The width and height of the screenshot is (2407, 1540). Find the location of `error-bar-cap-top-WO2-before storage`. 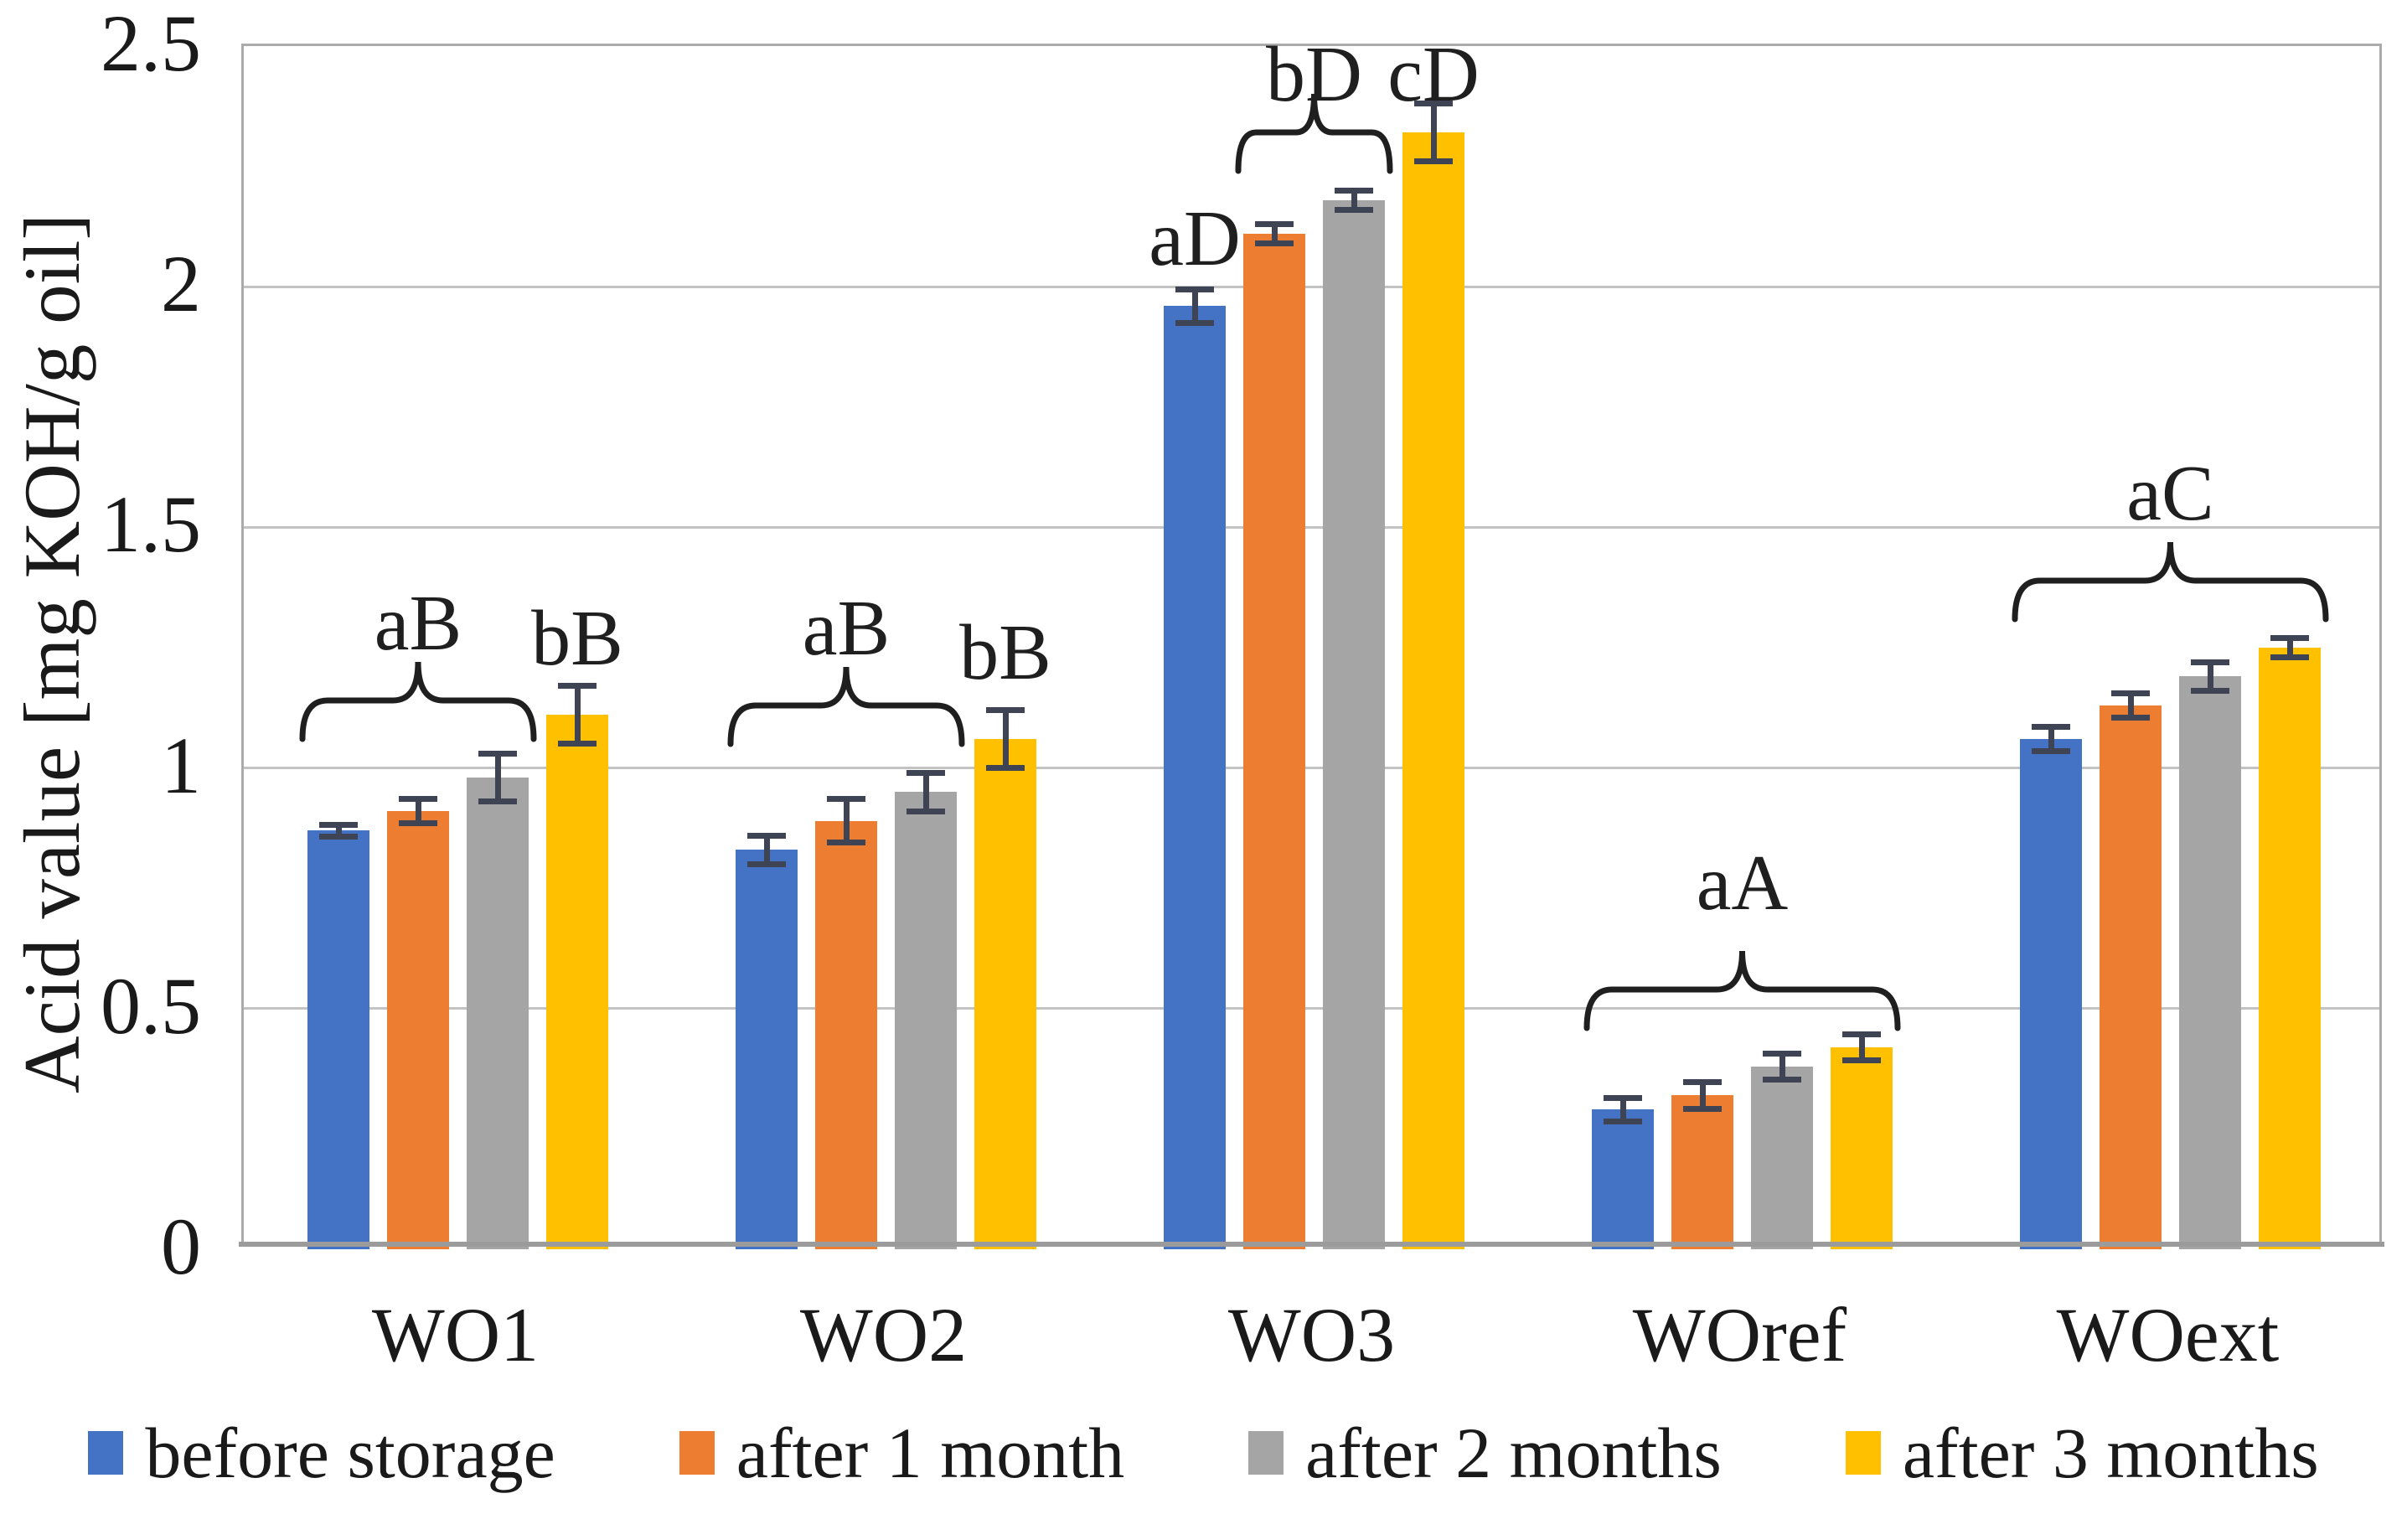

error-bar-cap-top-WO2-before storage is located at coordinates (767, 835).